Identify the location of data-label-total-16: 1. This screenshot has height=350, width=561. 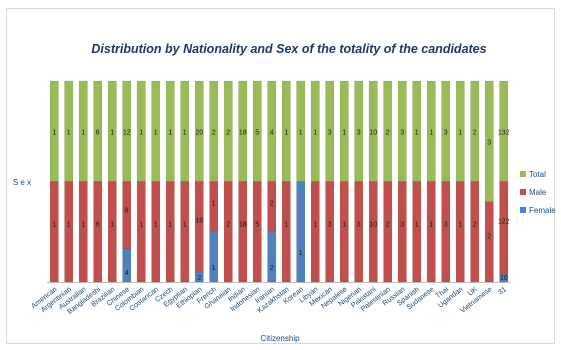
(286, 132).